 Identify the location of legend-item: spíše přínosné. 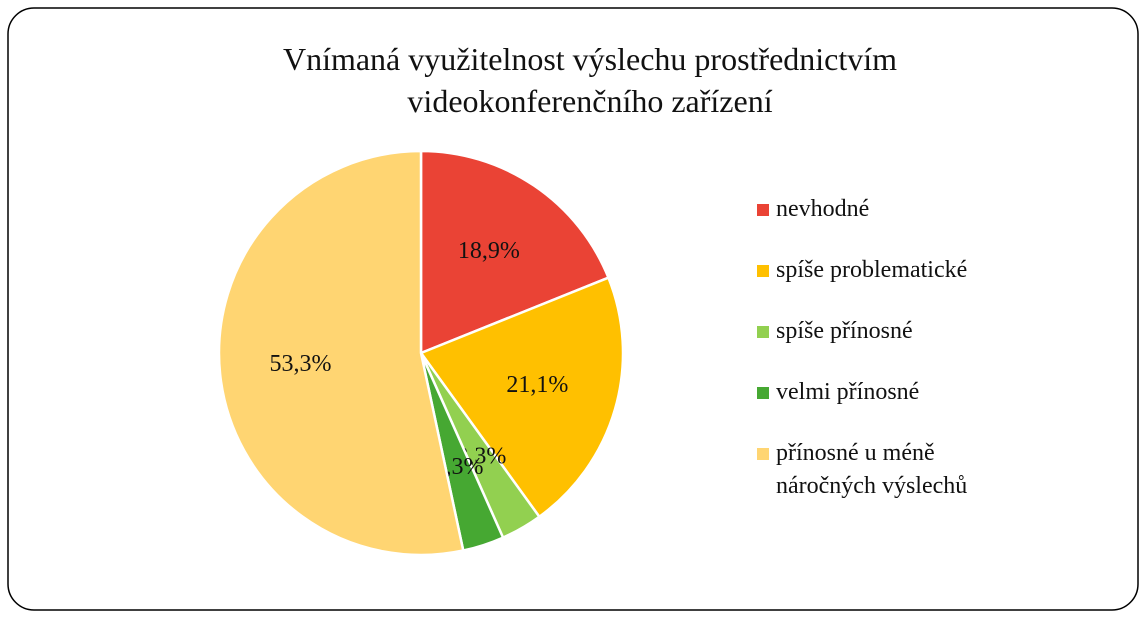
(887, 331).